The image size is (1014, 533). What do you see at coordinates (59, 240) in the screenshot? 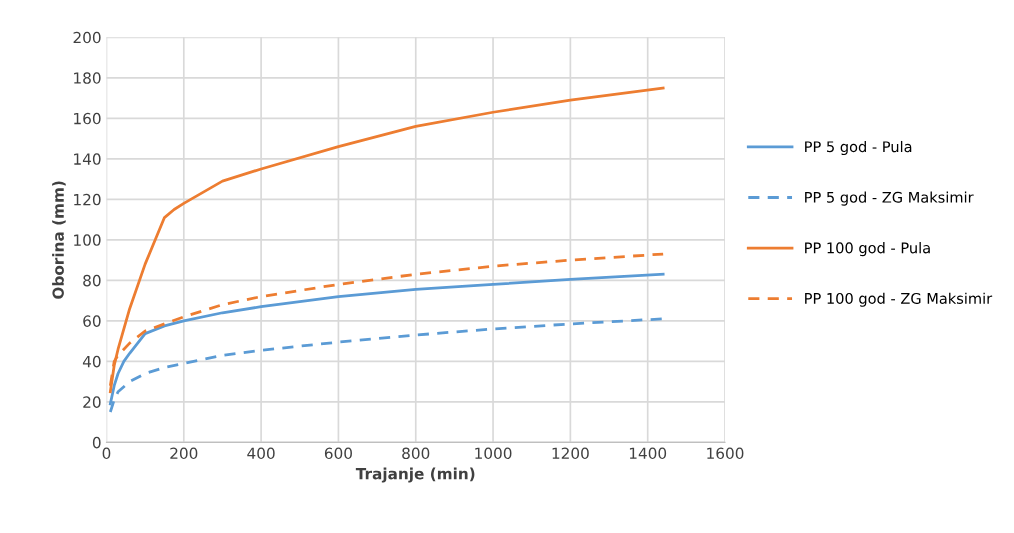
I see `y-axis-title: Oborina (mm)` at bounding box center [59, 240].